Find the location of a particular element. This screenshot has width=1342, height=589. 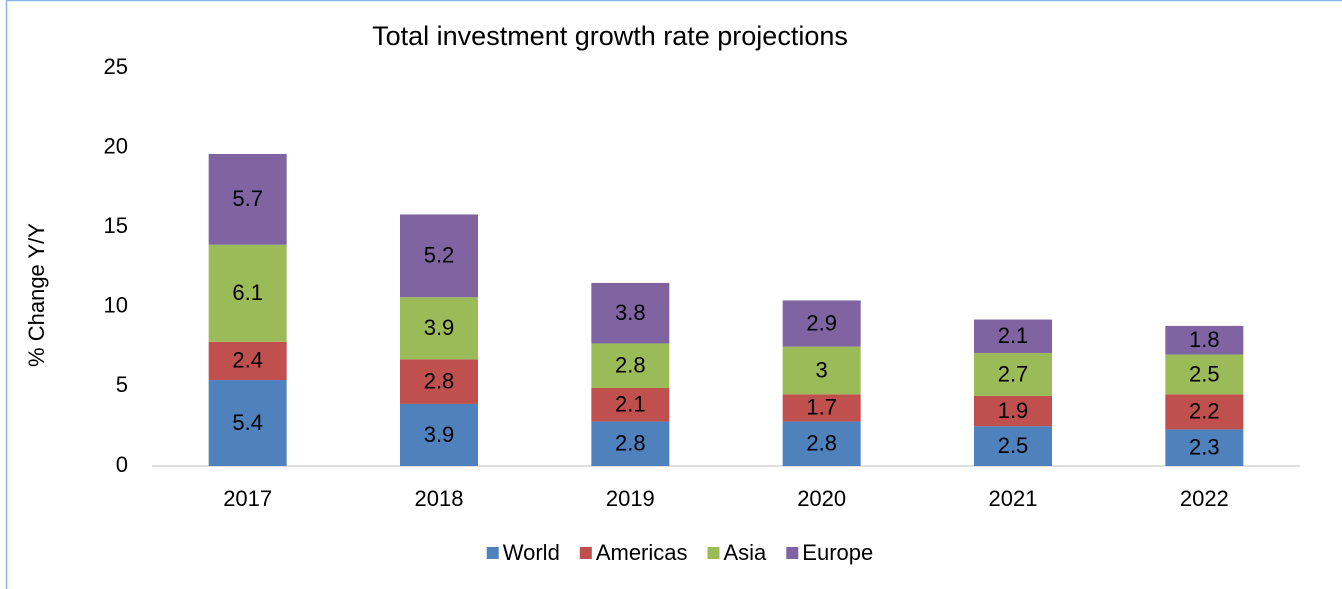

x-tick-label: 2021 is located at coordinates (1013, 498).